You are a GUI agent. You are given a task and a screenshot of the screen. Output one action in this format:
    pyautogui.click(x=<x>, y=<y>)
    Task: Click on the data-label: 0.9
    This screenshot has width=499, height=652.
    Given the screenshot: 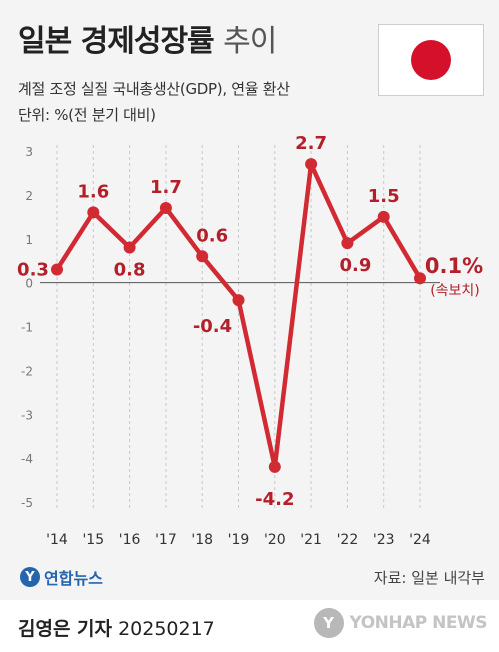 What is the action you would take?
    pyautogui.click(x=355, y=265)
    